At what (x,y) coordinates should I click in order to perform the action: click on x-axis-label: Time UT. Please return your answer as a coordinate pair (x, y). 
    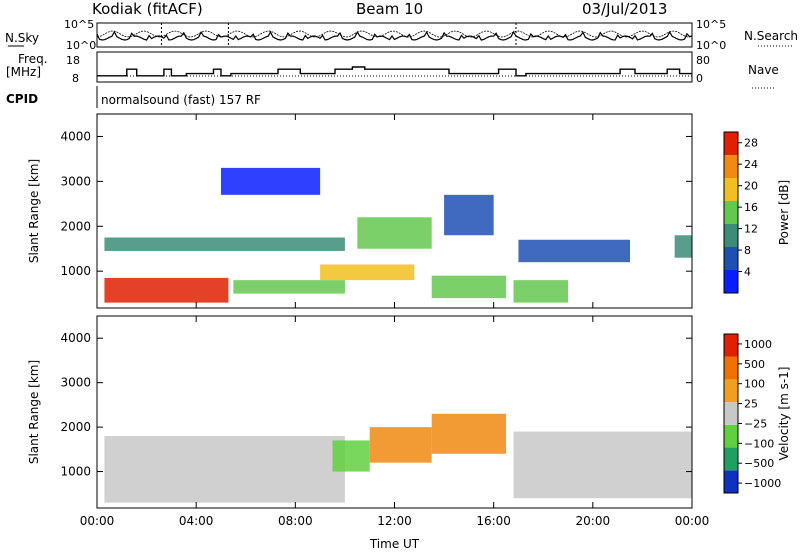
    Looking at the image, I should click on (394, 544).